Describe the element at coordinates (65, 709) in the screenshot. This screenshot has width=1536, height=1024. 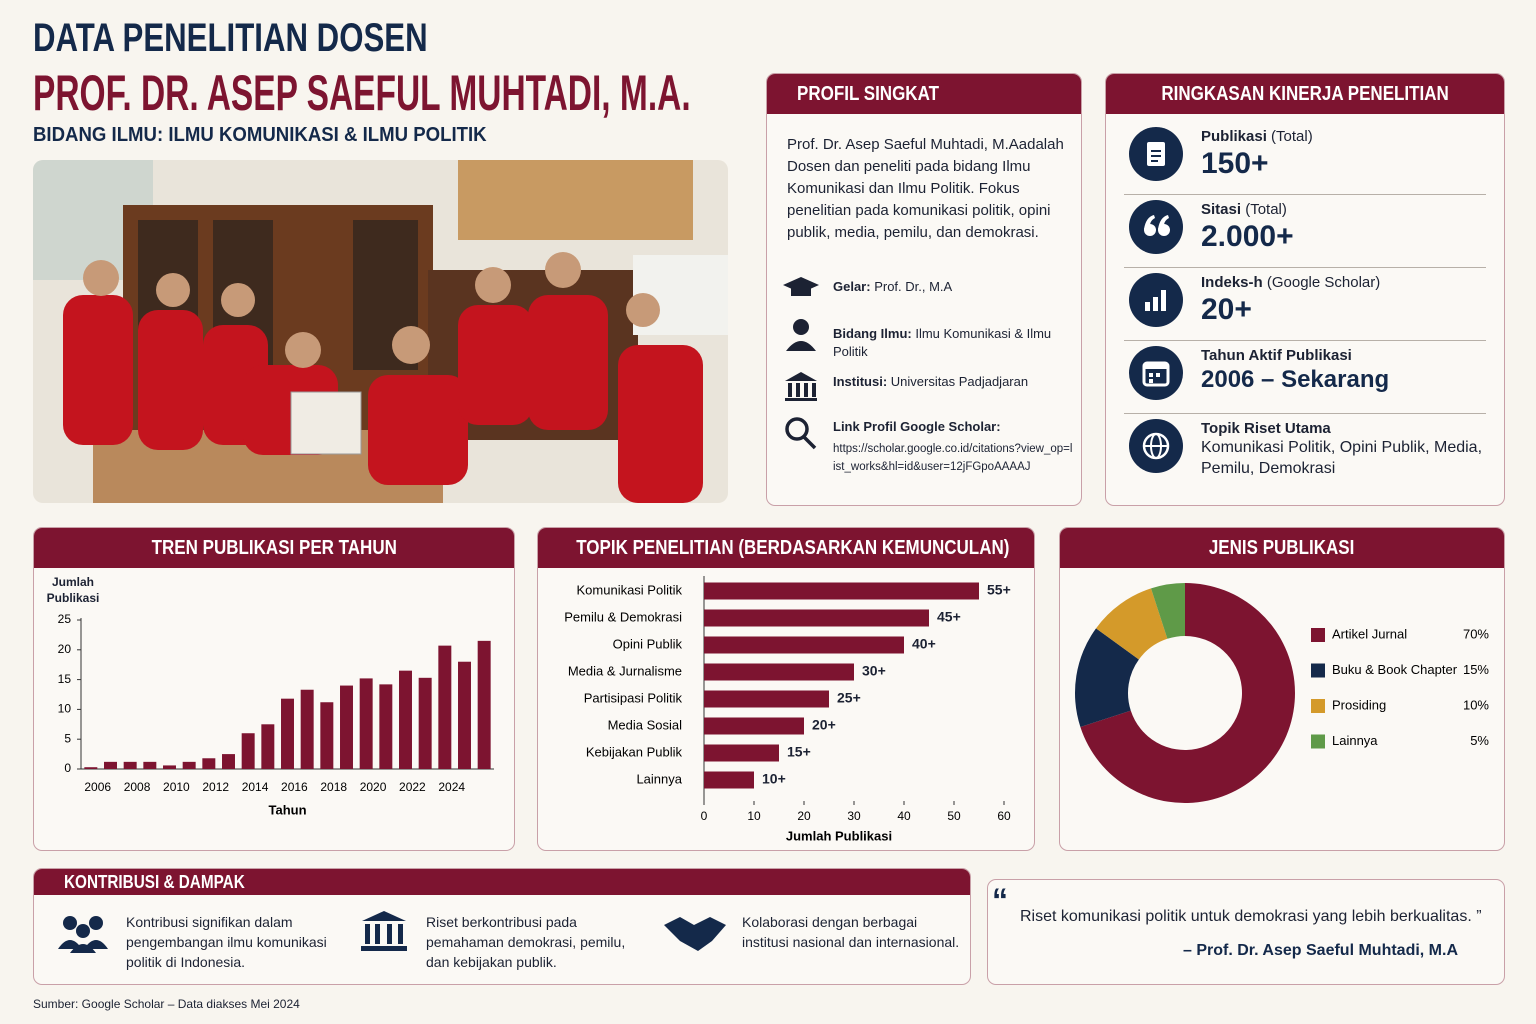
I see `y-tick-label: 10` at that location.